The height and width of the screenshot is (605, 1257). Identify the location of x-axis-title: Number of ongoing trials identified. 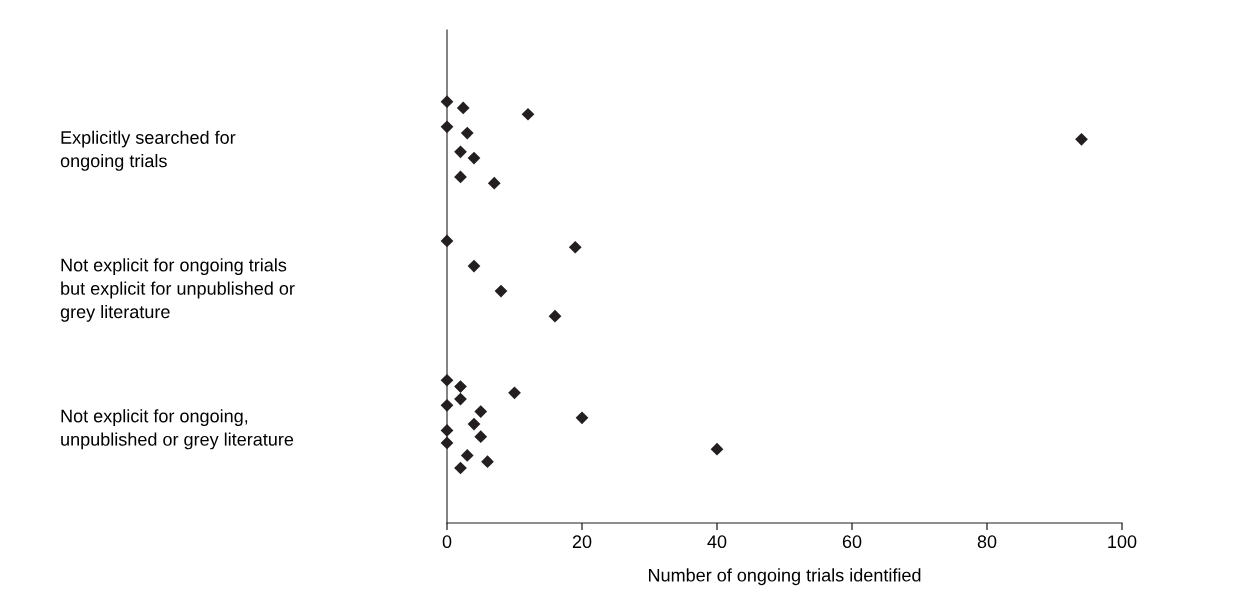
(784, 577).